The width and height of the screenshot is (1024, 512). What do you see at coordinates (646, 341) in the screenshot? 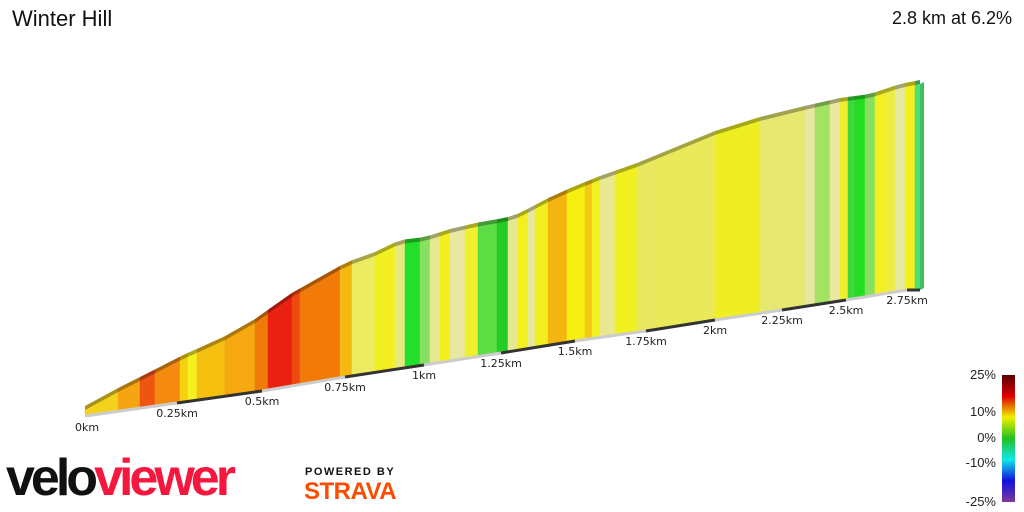
I see `x-tick-label: 1.75km` at bounding box center [646, 341].